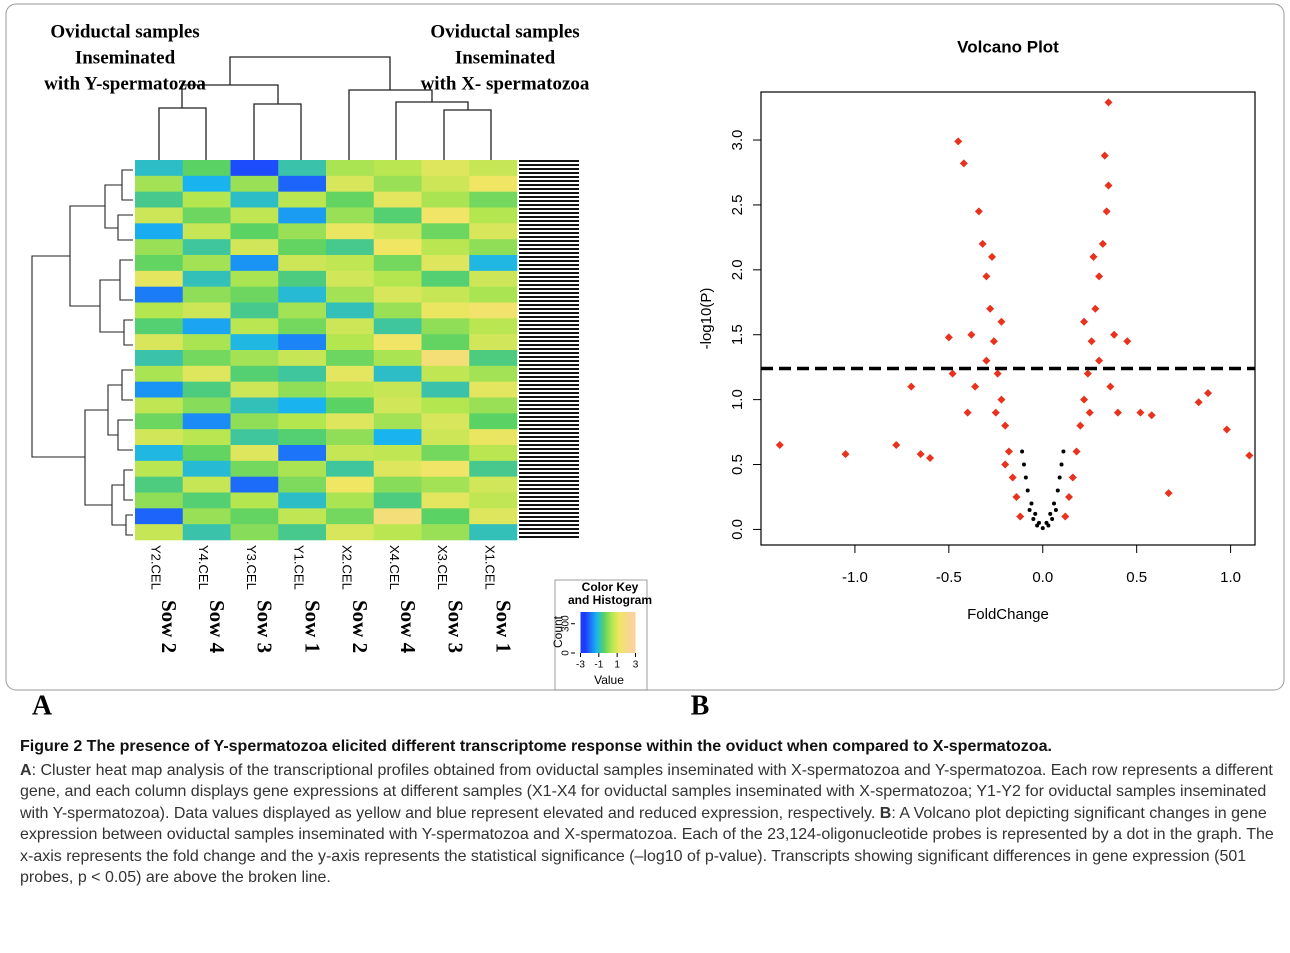 The width and height of the screenshot is (1290, 953). What do you see at coordinates (490, 567) in the screenshot?
I see `column-file-label: X1.CEL` at bounding box center [490, 567].